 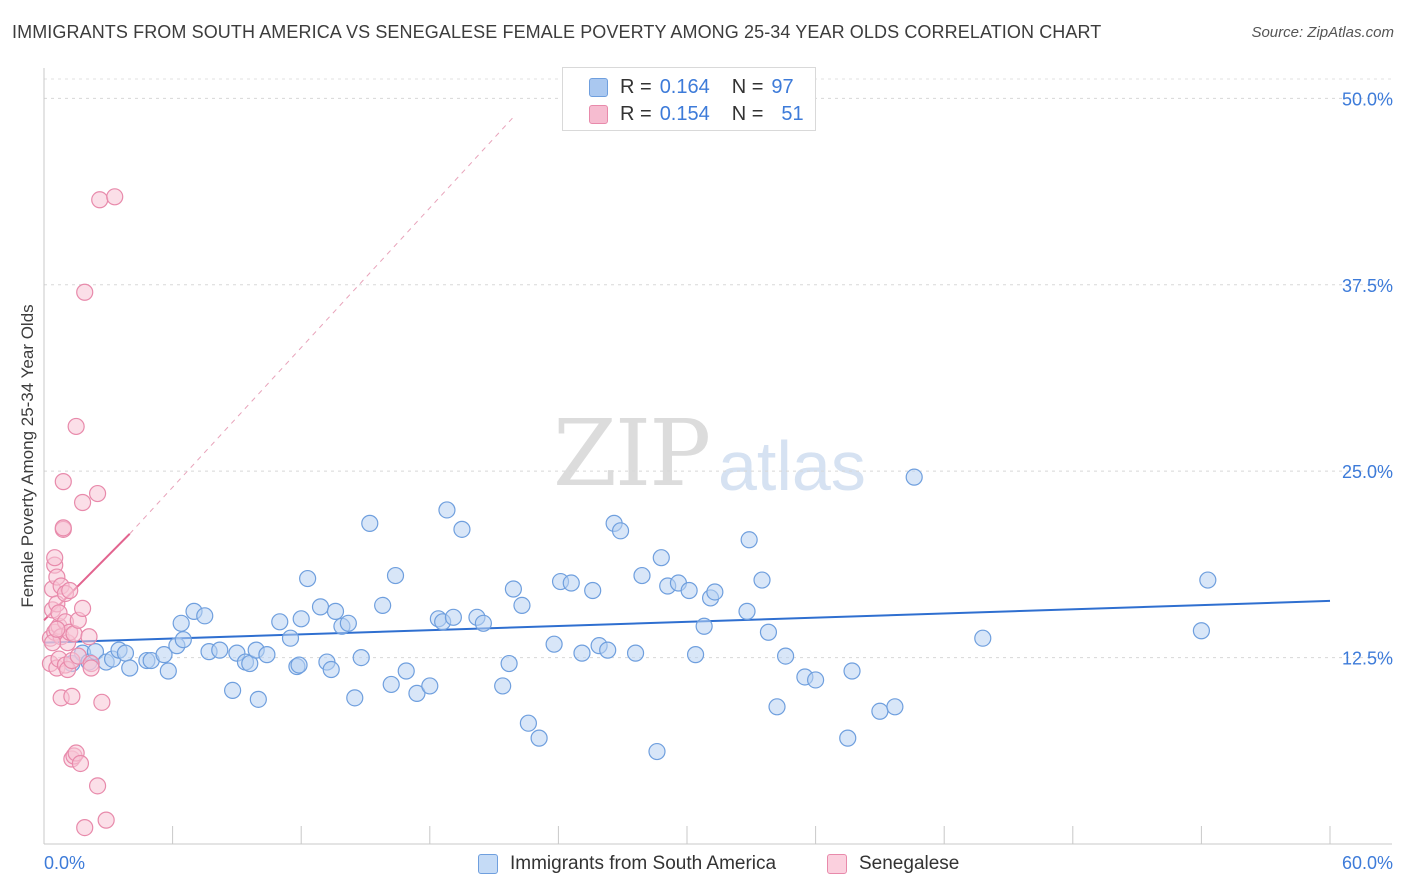 I want to click on series-senegalese, so click(x=82, y=512).